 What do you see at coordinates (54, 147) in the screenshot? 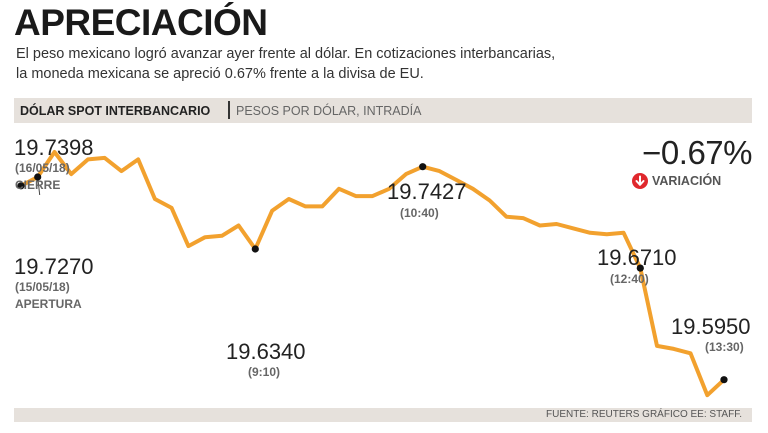
I see `close-value-label: 19.7398` at bounding box center [54, 147].